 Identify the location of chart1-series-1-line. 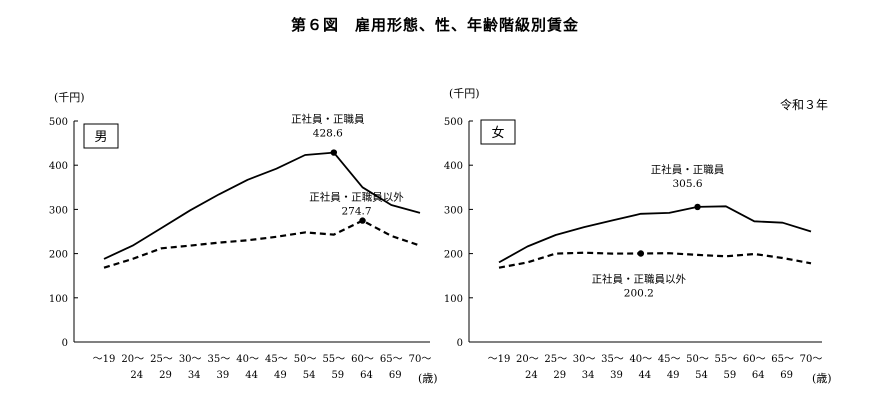
(262, 205).